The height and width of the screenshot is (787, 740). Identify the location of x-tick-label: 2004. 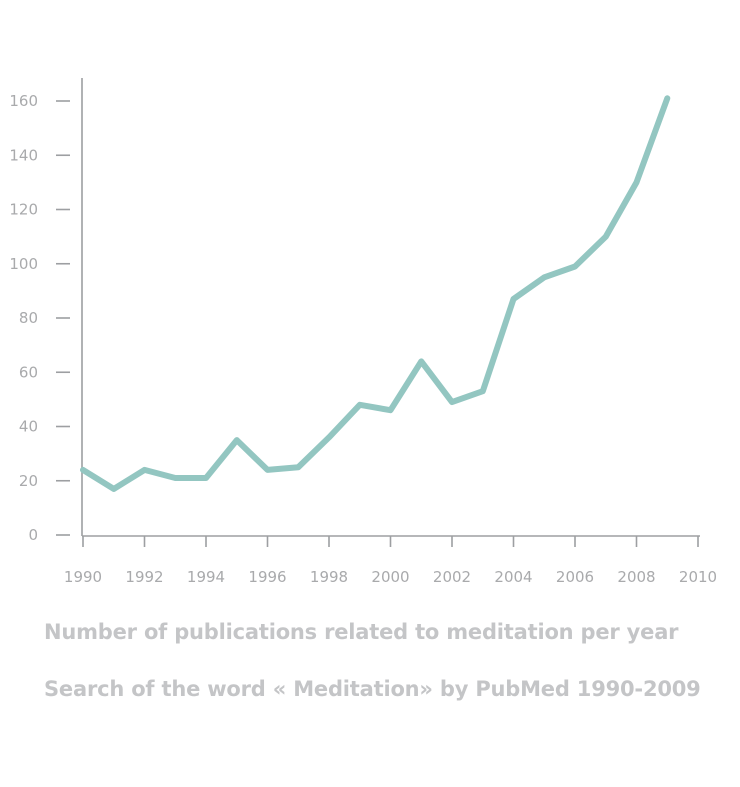
(513, 577).